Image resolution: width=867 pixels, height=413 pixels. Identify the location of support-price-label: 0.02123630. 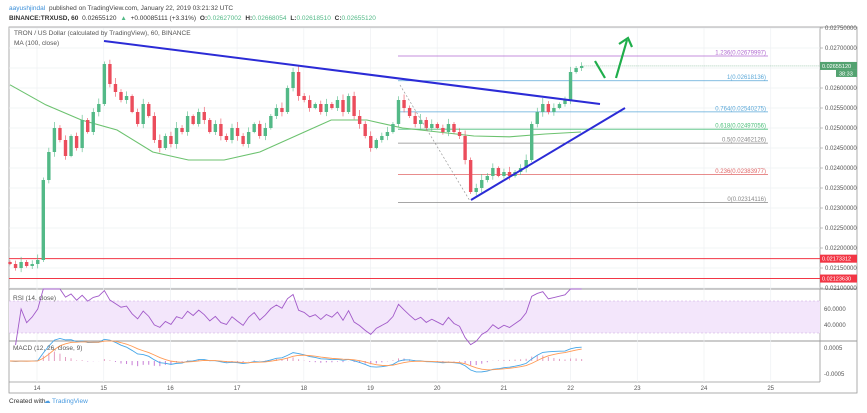
(836, 280).